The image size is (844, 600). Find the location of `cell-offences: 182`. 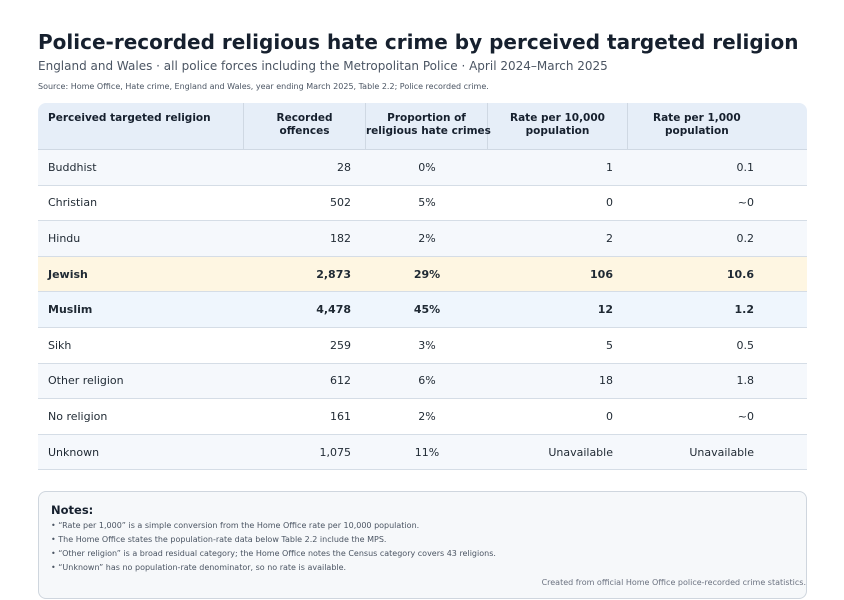

cell-offences: 182 is located at coordinates (305, 239).